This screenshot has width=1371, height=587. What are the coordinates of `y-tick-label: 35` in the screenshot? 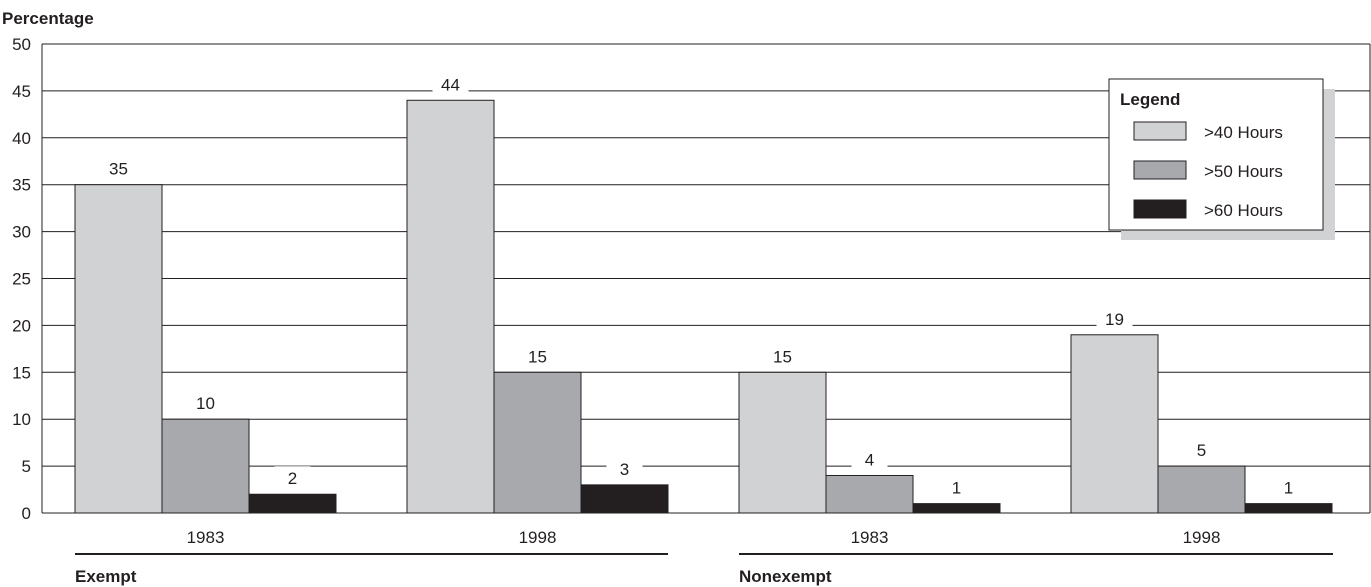 It's located at (21, 185).